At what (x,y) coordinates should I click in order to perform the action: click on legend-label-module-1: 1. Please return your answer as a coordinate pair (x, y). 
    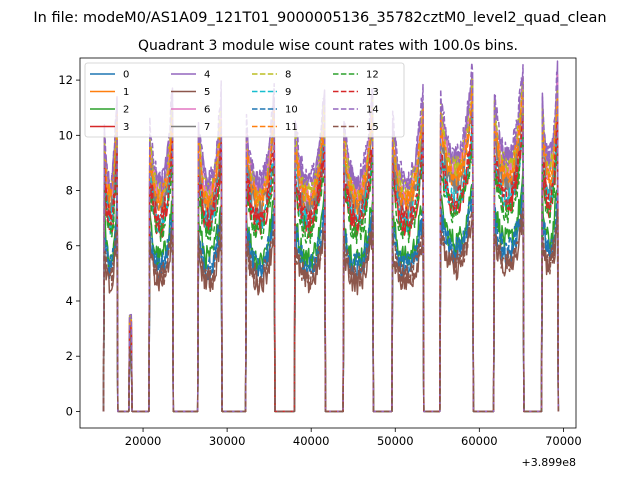
    Looking at the image, I should click on (126, 92).